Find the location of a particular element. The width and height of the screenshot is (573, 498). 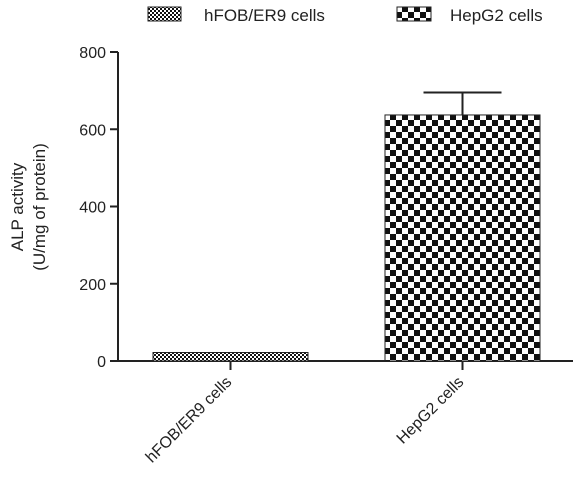

legend-entry-hepg2: HepG2 cells is located at coordinates (469, 15).